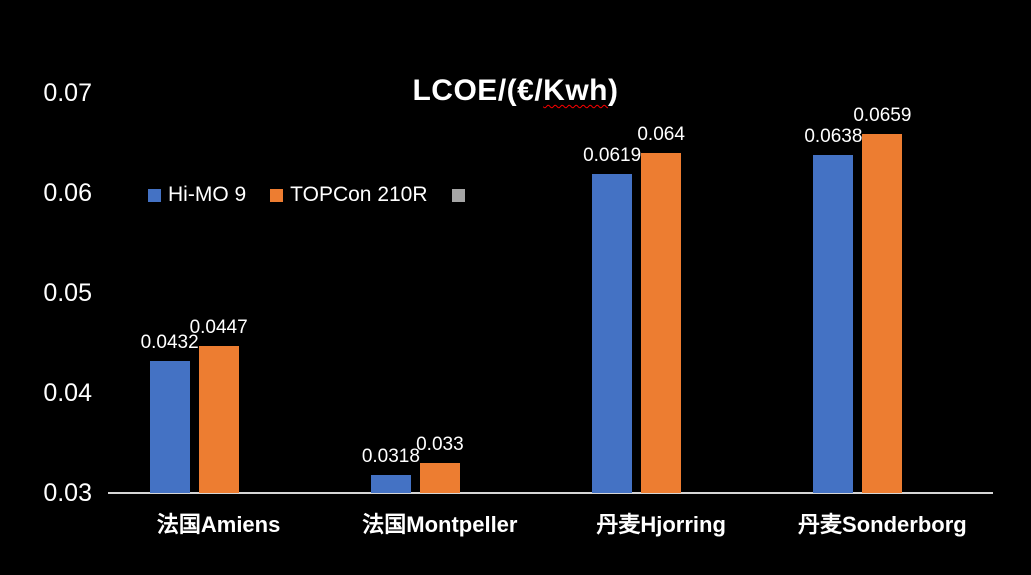 The width and height of the screenshot is (1031, 575). What do you see at coordinates (67, 293) in the screenshot?
I see `y-tick-label: 0.05` at bounding box center [67, 293].